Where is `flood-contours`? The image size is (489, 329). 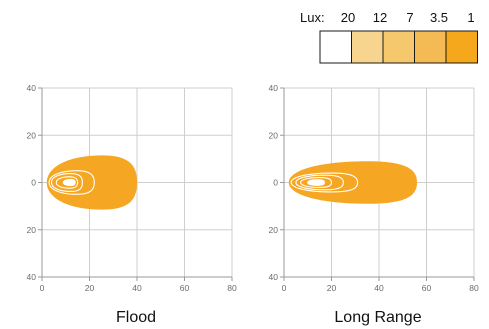 flood-contours is located at coordinates (91, 182).